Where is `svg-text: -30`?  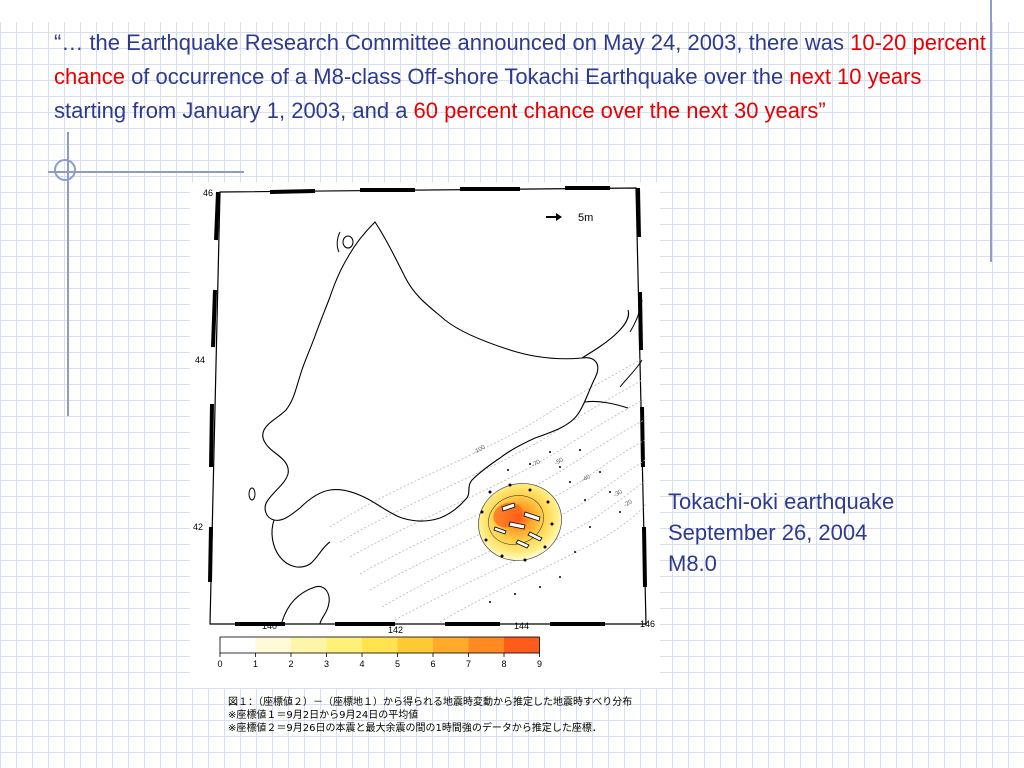
svg-text: -30 is located at coordinates (618, 494).